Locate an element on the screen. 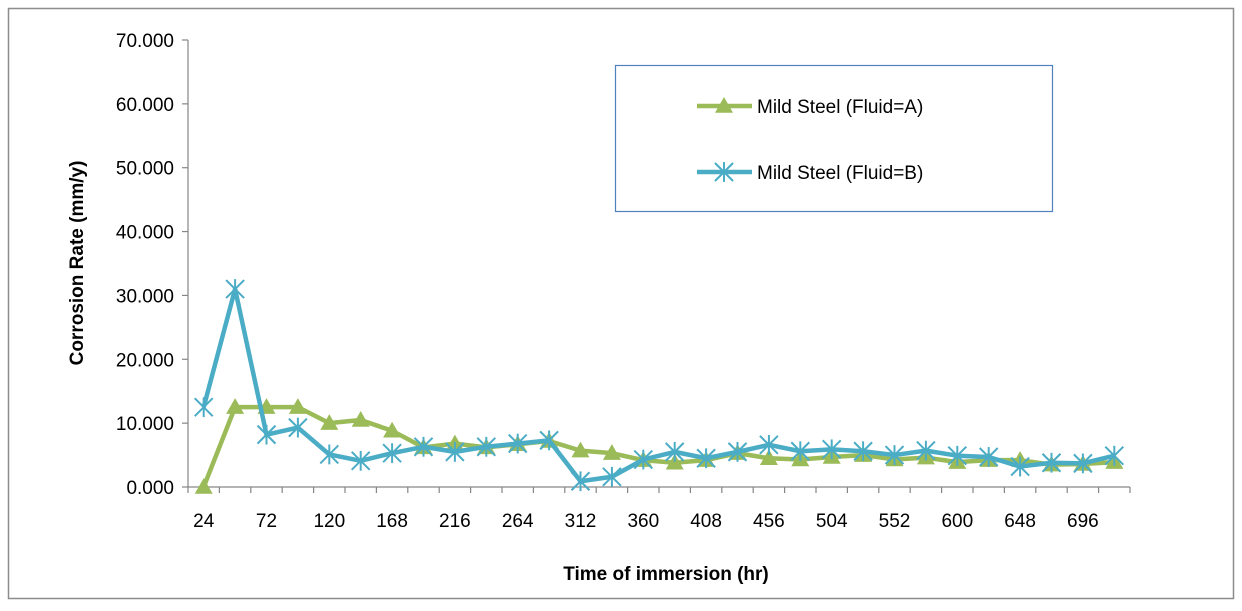 This screenshot has width=1242, height=611. legend-label: Mild Steel (Fluid=B) is located at coordinates (840, 173).